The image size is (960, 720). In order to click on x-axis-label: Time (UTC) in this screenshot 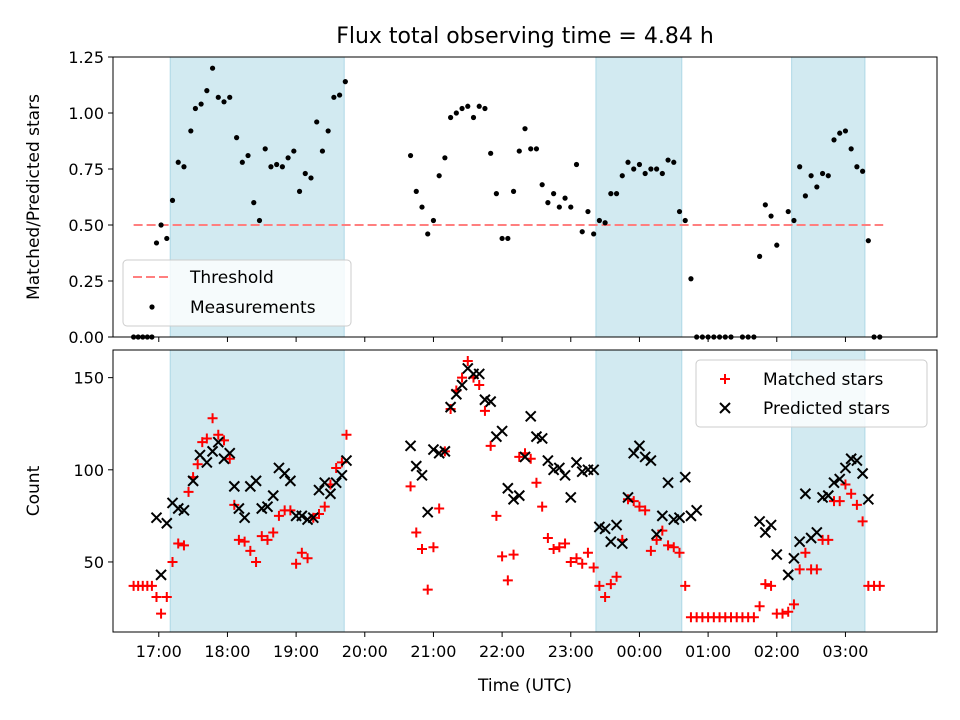, I will do `click(524, 686)`.